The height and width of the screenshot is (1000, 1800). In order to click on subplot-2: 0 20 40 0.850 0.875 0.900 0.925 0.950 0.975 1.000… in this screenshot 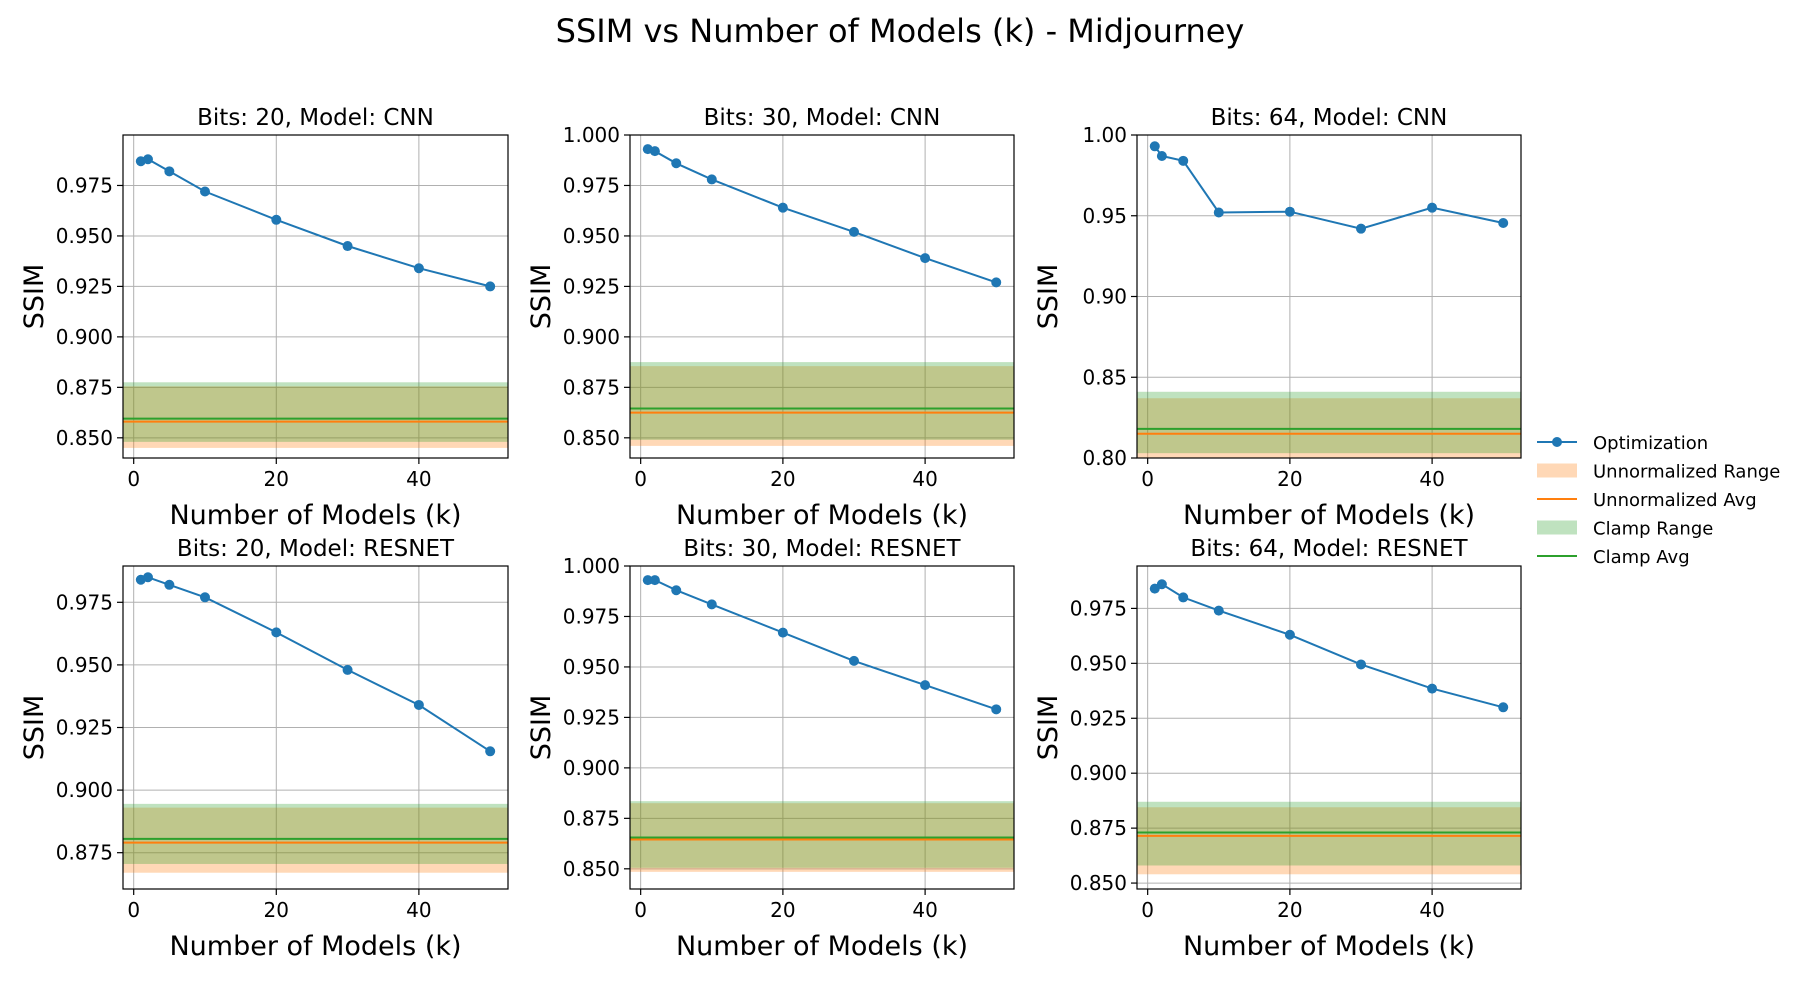, I will do `click(770, 318)`.